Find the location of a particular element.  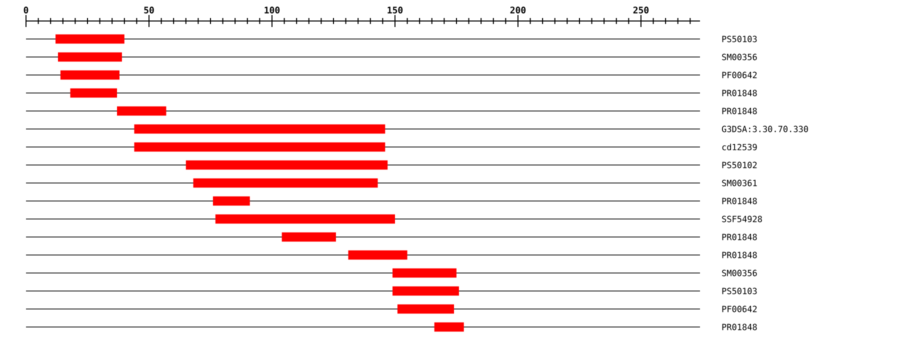

x-tick-label: 50 is located at coordinates (149, 10).